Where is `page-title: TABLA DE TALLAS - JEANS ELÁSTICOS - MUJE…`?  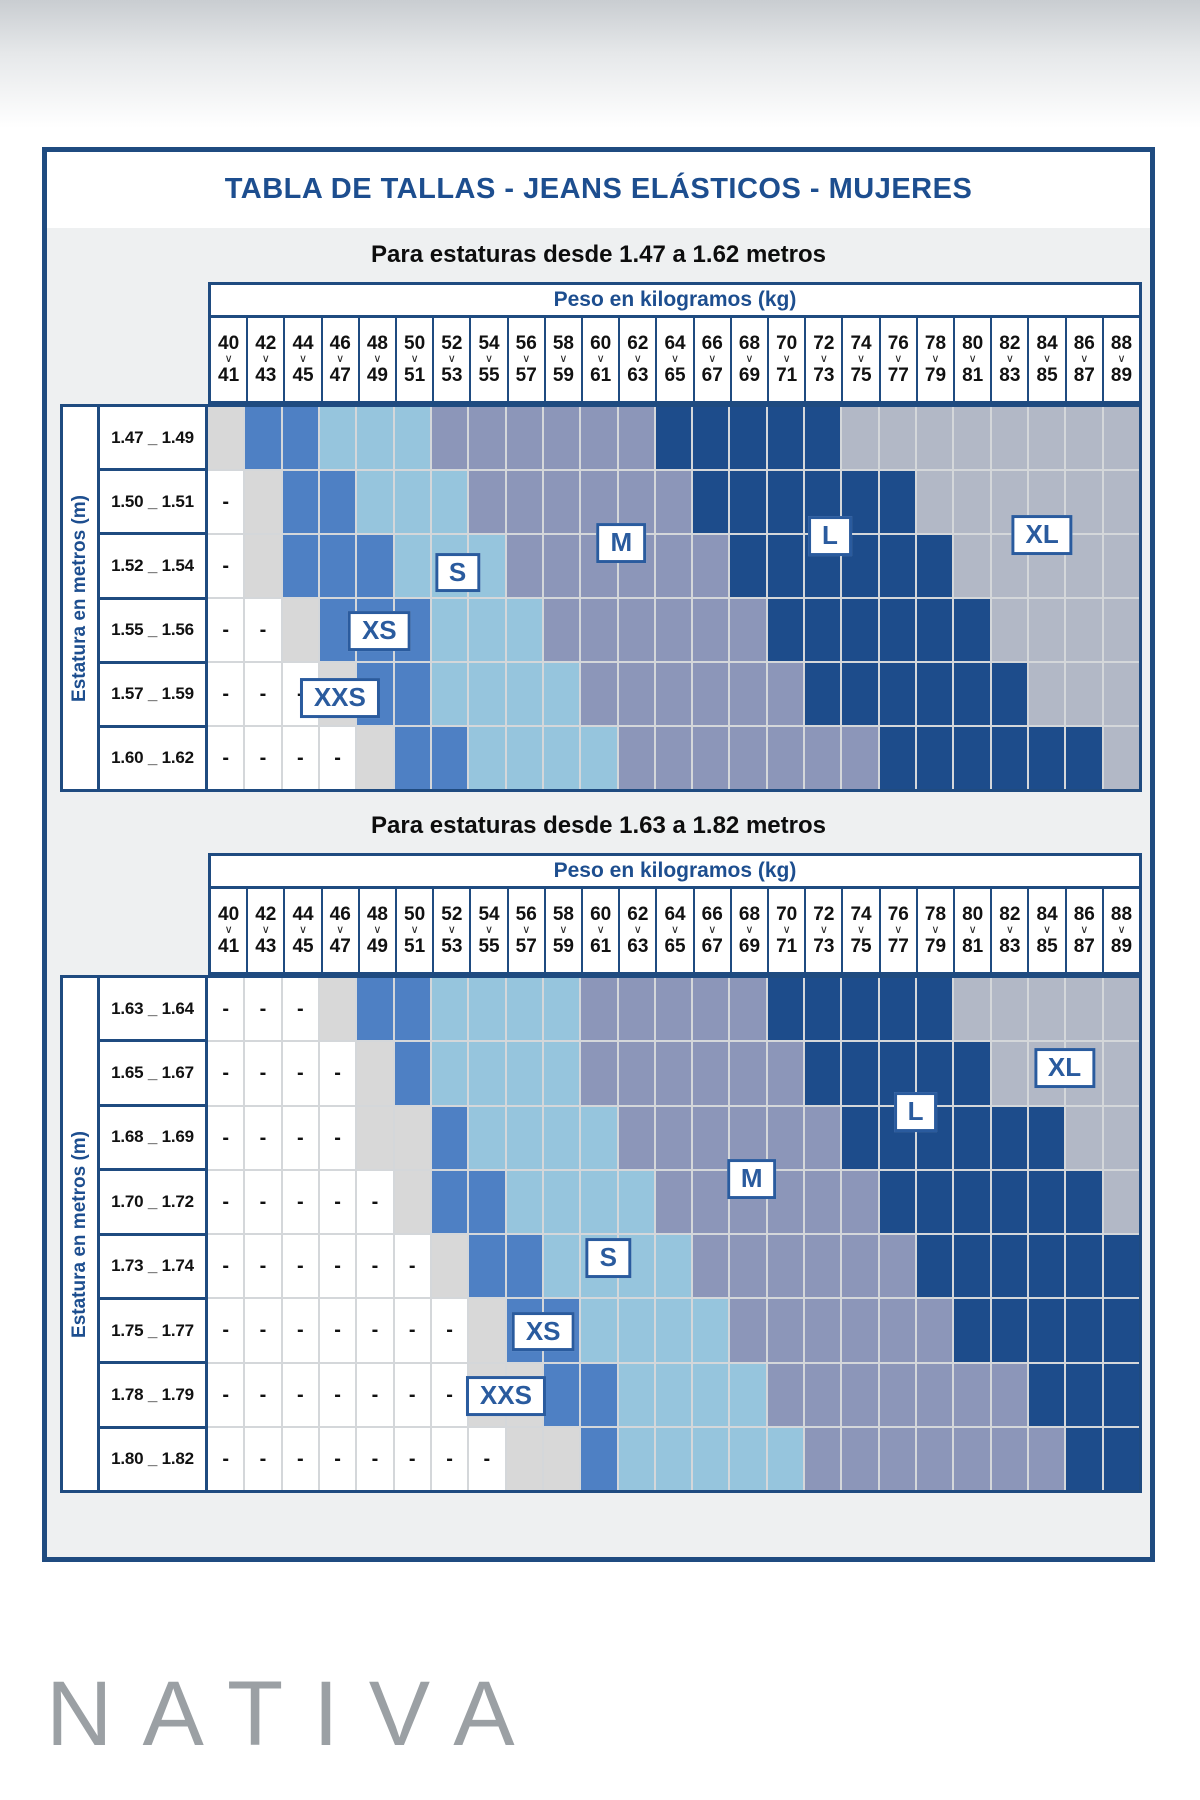 page-title: TABLA DE TALLAS - JEANS ELÁSTICOS - MUJE… is located at coordinates (598, 190).